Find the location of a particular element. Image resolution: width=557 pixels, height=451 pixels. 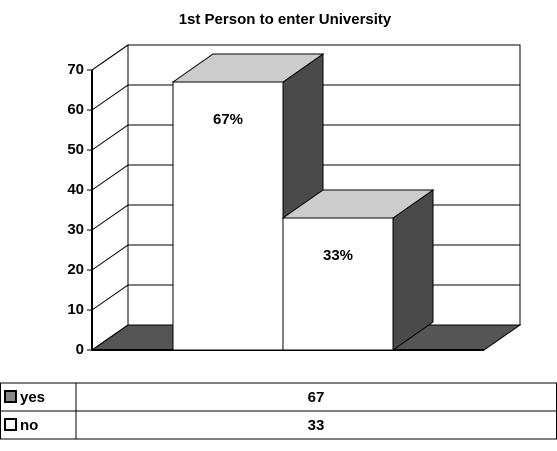

y-tick-label: 70 is located at coordinates (75, 69).